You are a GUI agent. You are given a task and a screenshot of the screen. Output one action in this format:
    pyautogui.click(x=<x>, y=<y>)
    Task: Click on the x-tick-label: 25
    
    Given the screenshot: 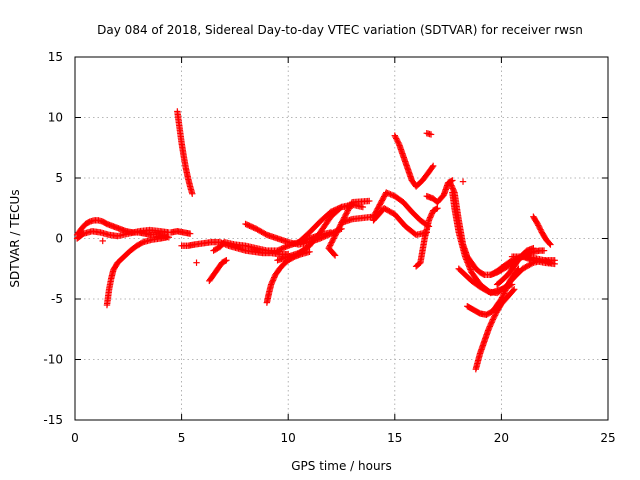 What is the action you would take?
    pyautogui.click(x=607, y=438)
    